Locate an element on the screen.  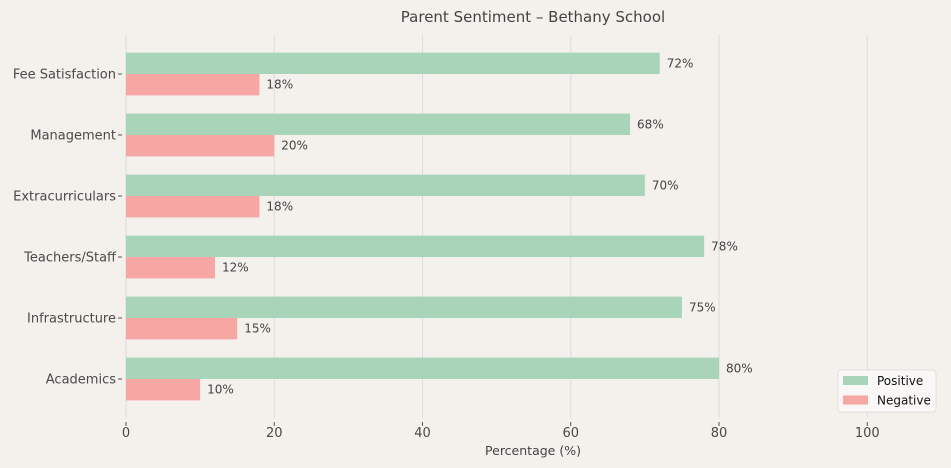
y-tick-label: Infrastructure is located at coordinates (71, 319).